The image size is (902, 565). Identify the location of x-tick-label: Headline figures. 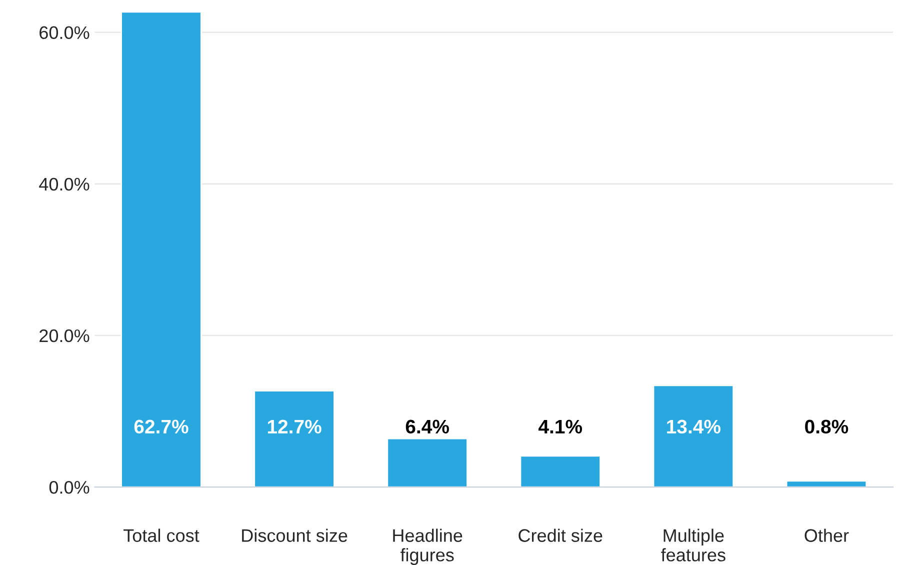
(427, 546).